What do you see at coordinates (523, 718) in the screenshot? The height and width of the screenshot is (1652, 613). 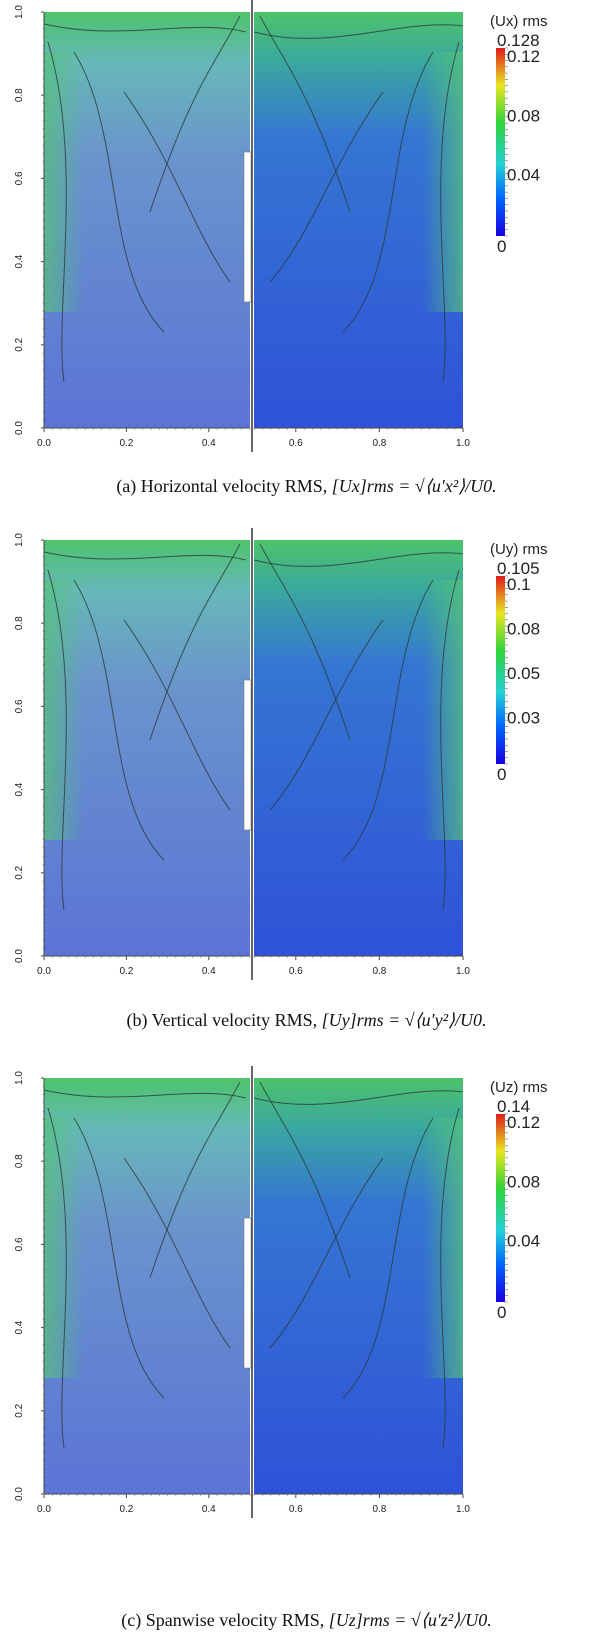 I see `colorbar-tick-label: 0.03` at bounding box center [523, 718].